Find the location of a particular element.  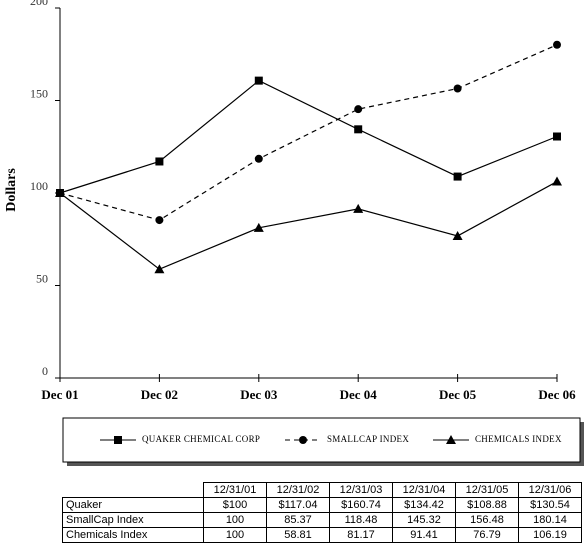

header-cell: 12/31/01 is located at coordinates (235, 490).